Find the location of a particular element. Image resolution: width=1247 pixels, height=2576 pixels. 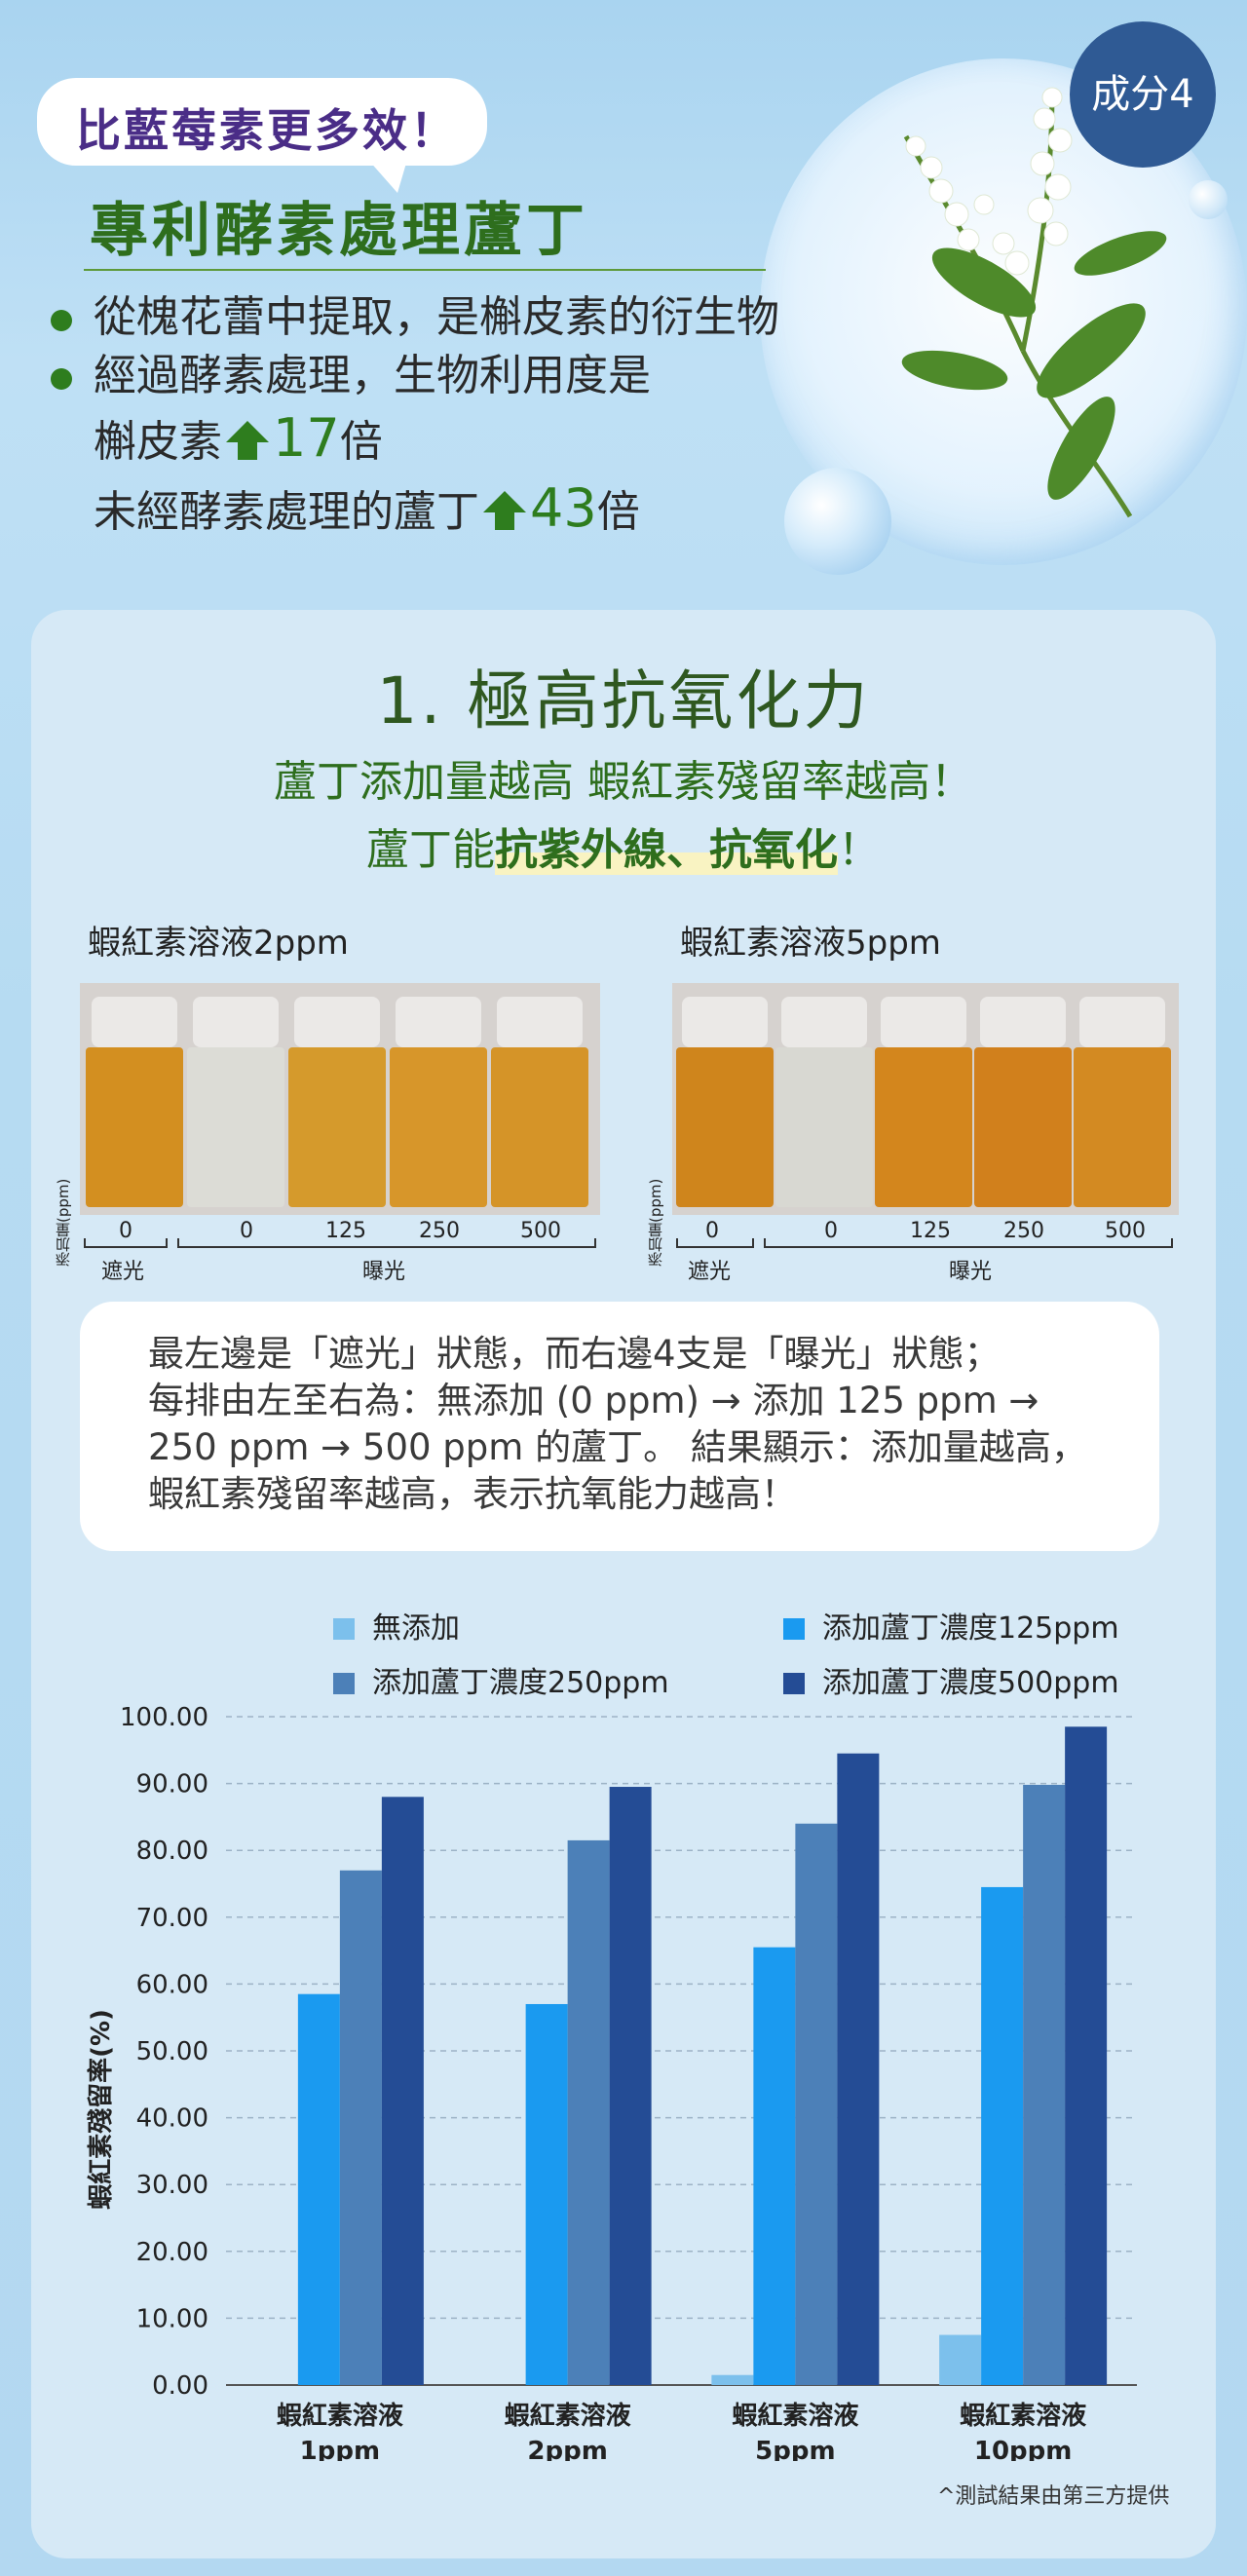

footnote: ^測試結果由第三方提供 is located at coordinates (1053, 2496).